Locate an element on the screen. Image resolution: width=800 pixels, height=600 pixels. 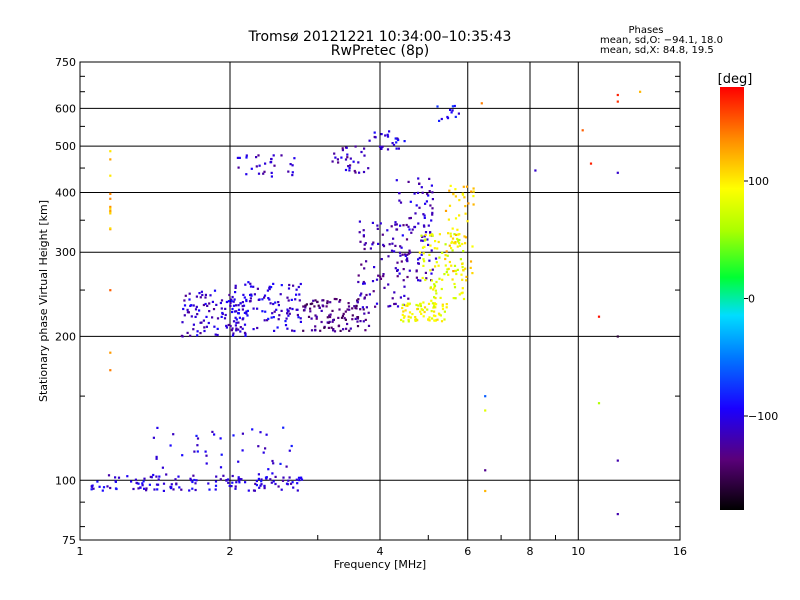
x-axis-ticks: 1 2 4 6 8 10 16 is located at coordinates (382, 546).